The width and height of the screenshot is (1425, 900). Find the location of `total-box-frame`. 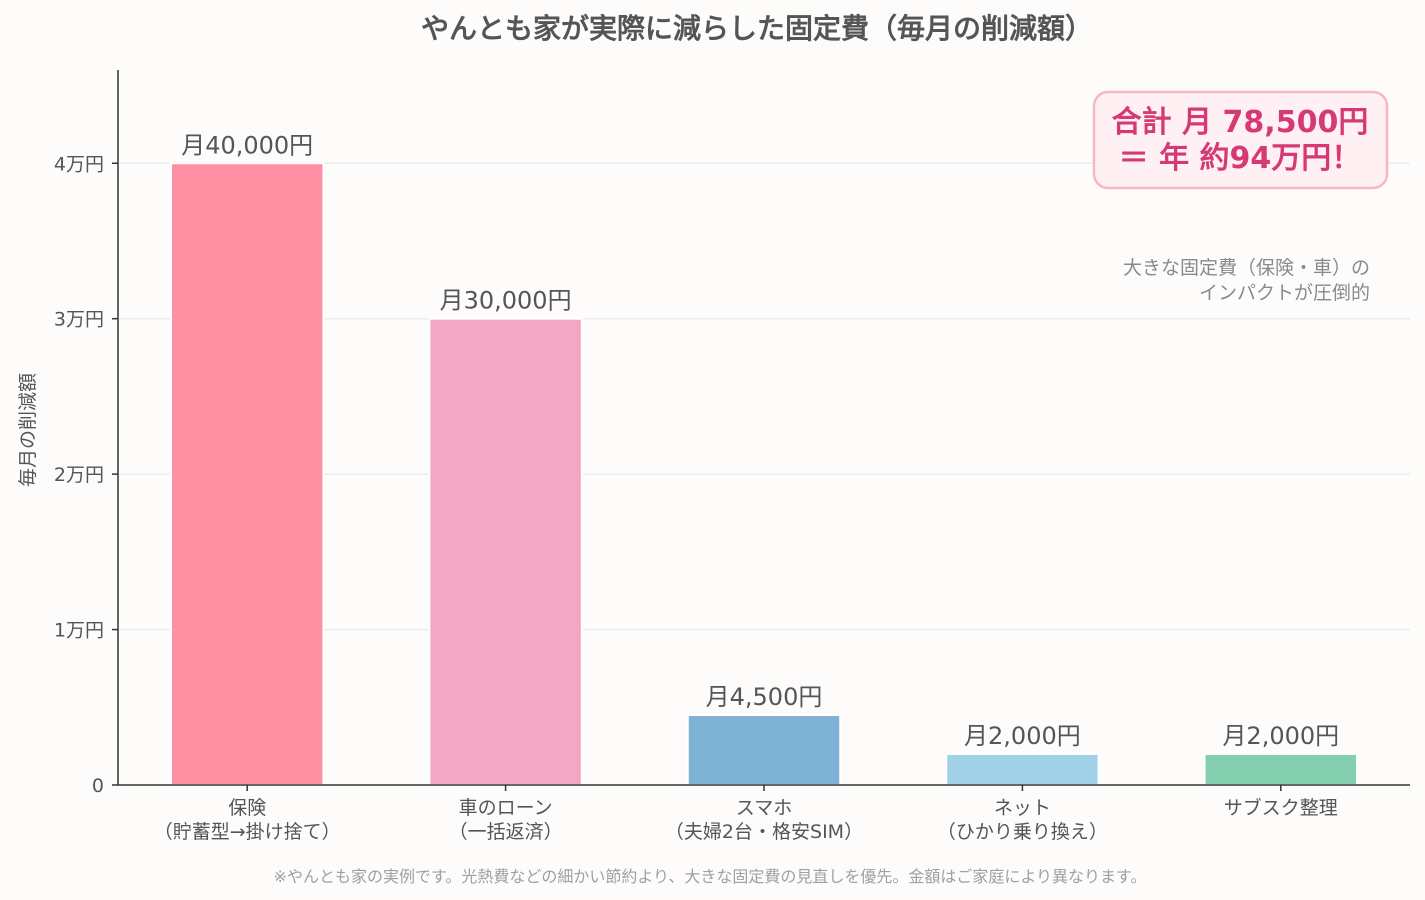

total-box-frame is located at coordinates (1240, 140).